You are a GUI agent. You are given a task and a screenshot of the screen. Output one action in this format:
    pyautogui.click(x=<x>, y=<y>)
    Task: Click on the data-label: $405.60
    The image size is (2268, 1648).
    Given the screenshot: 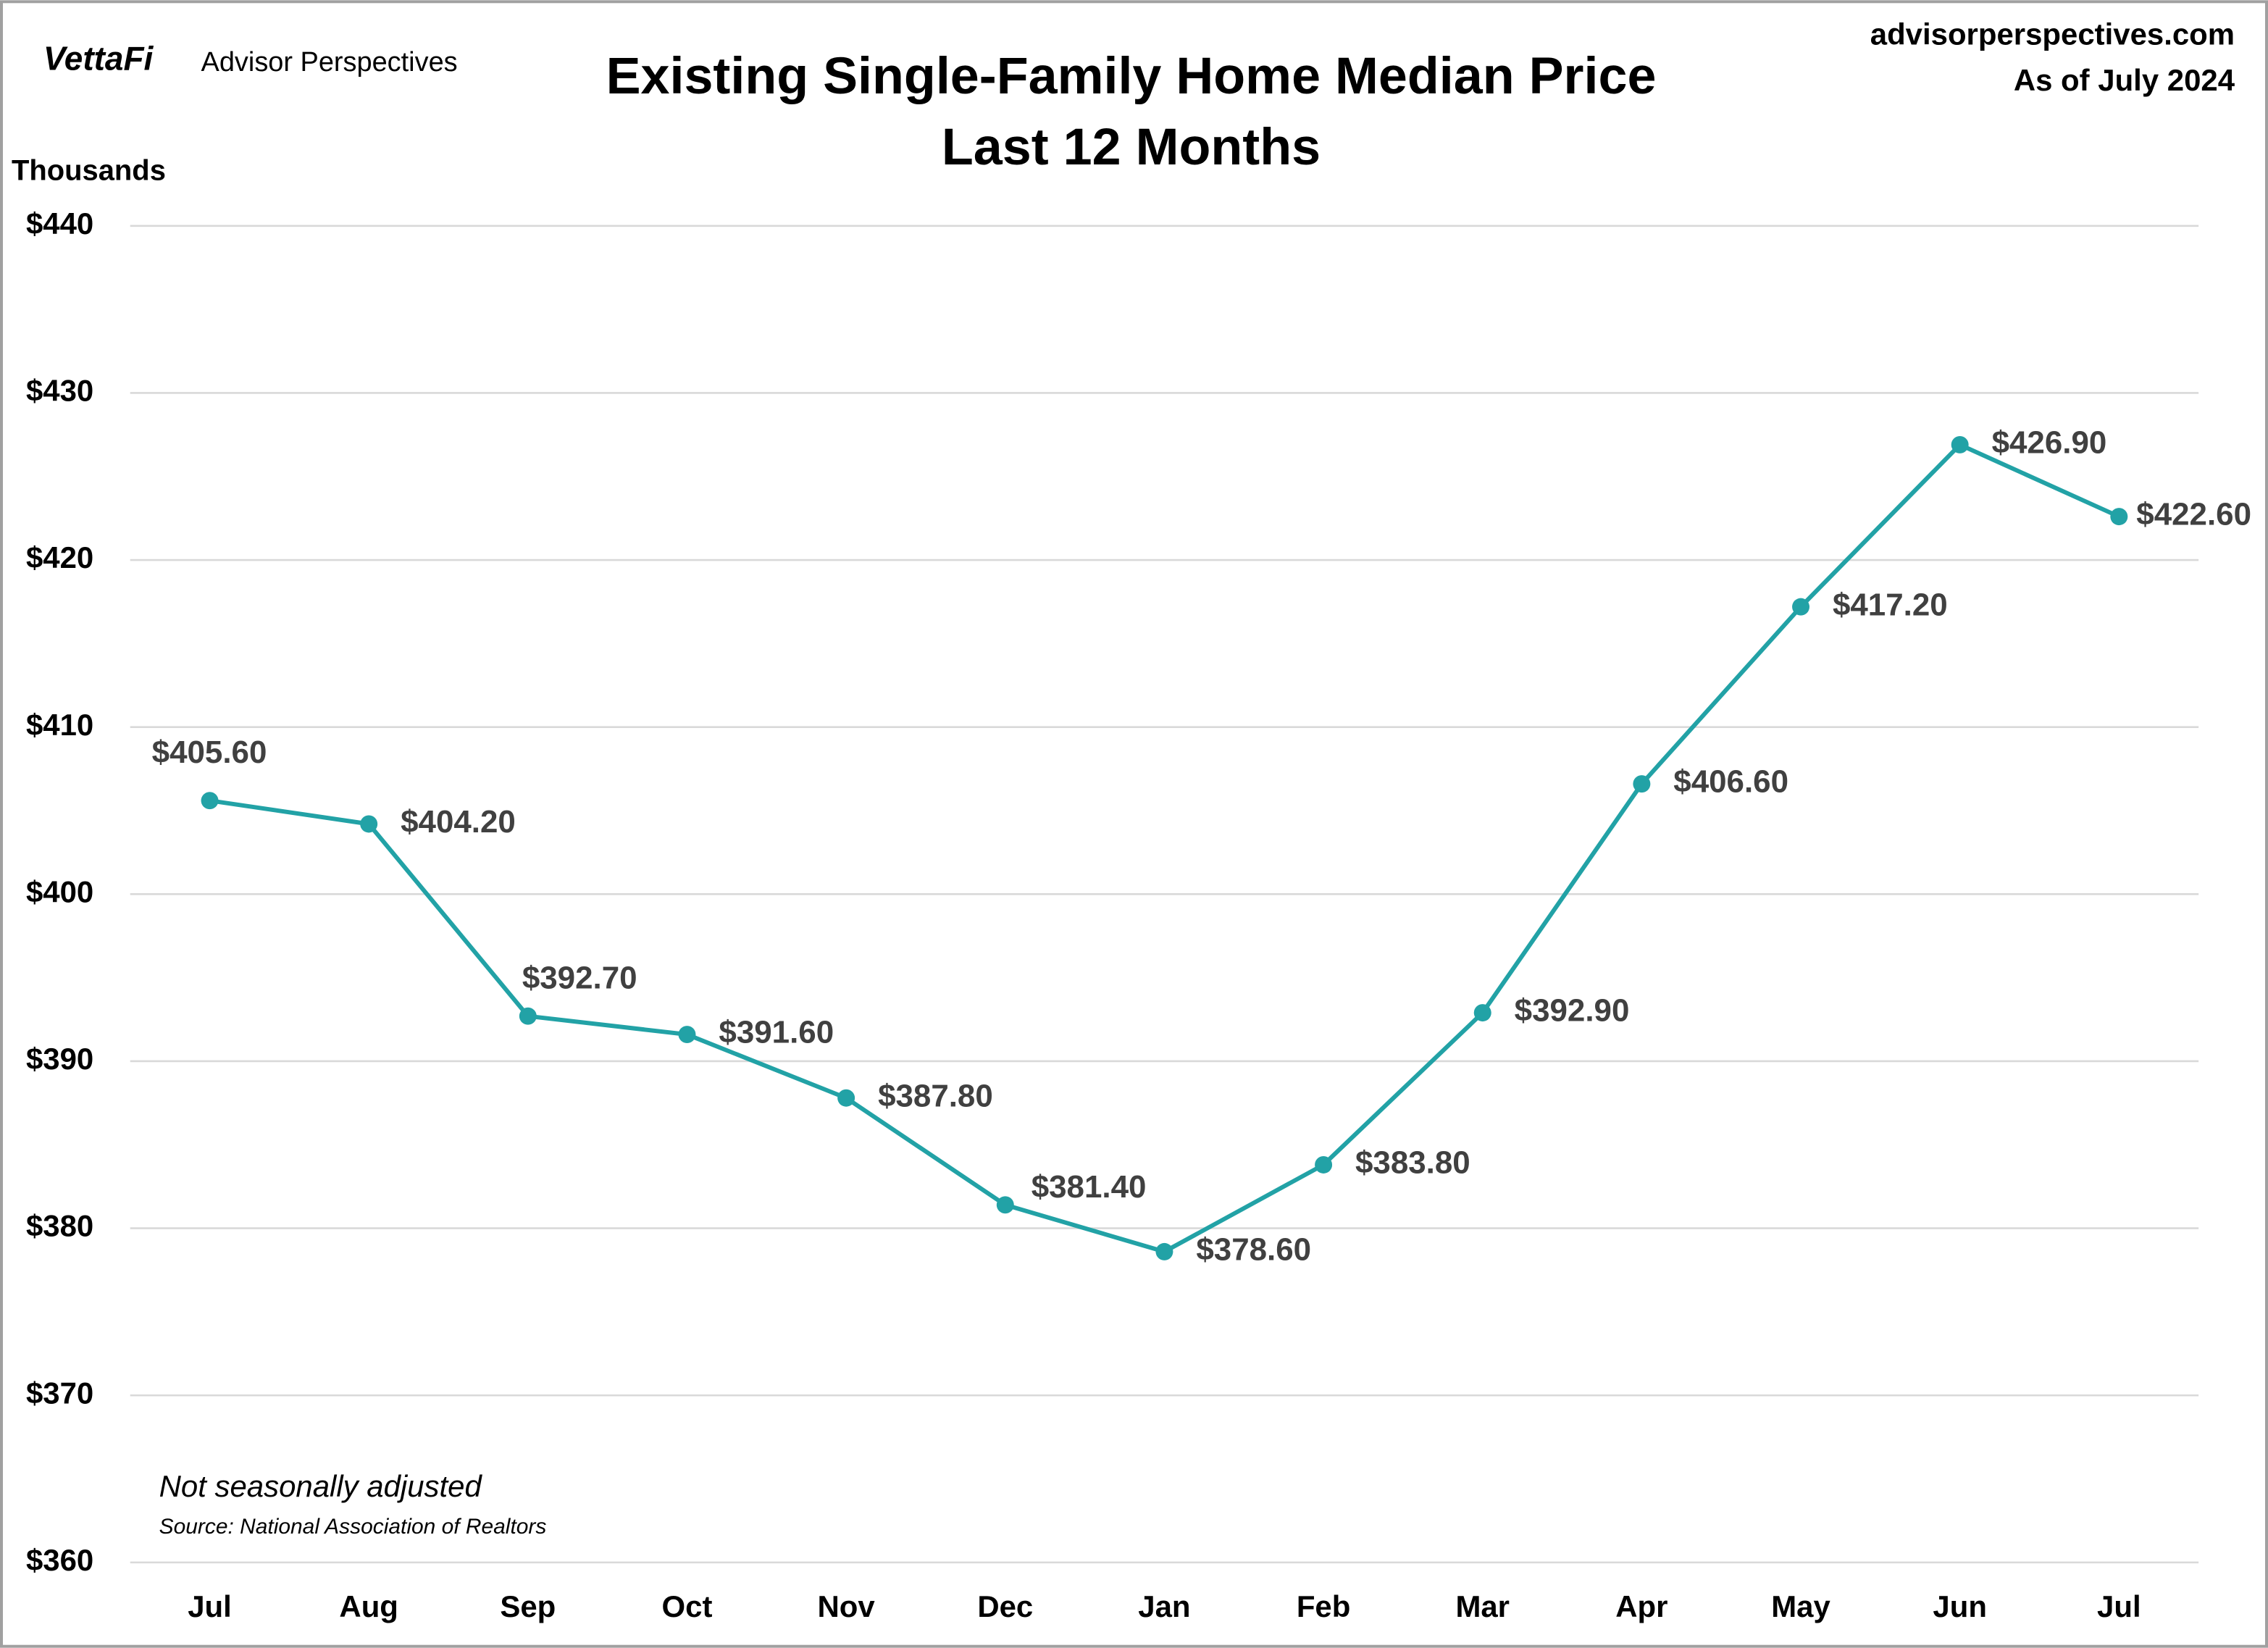 What is the action you would take?
    pyautogui.click(x=210, y=752)
    